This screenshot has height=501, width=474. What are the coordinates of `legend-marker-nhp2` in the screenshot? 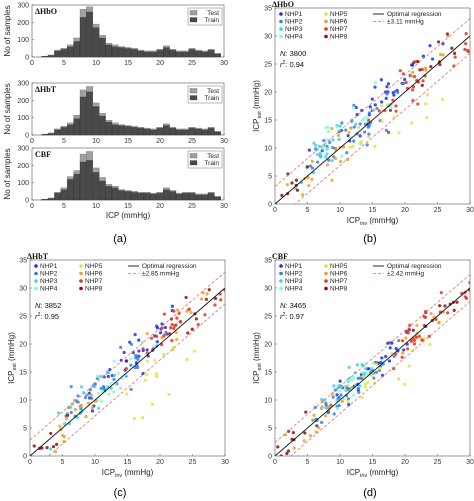 It's located at (36, 273).